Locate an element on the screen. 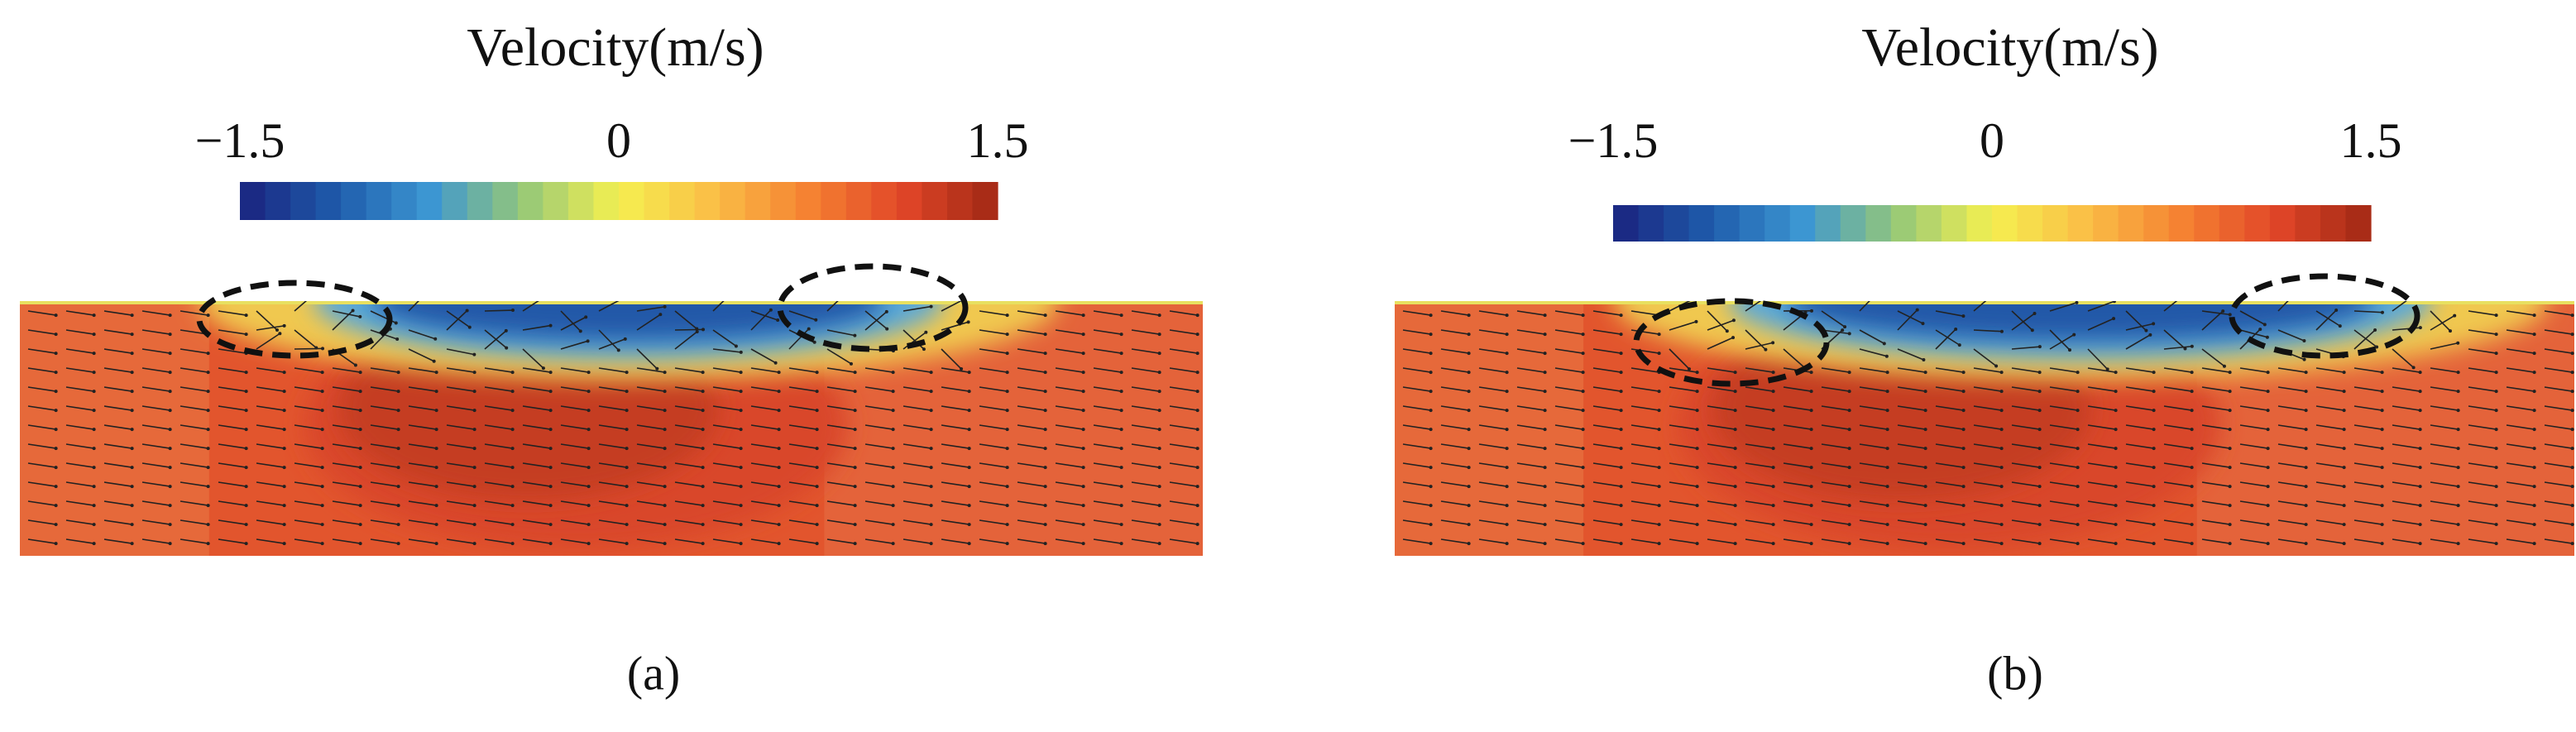 The height and width of the screenshot is (732, 2576). colorbar-segment is located at coordinates (1752, 223).